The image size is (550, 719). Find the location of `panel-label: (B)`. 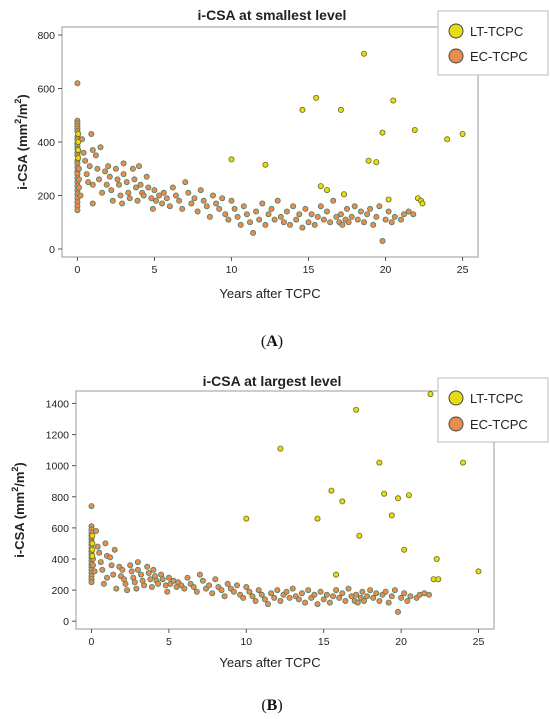

panel-label: (B) is located at coordinates (271, 705).